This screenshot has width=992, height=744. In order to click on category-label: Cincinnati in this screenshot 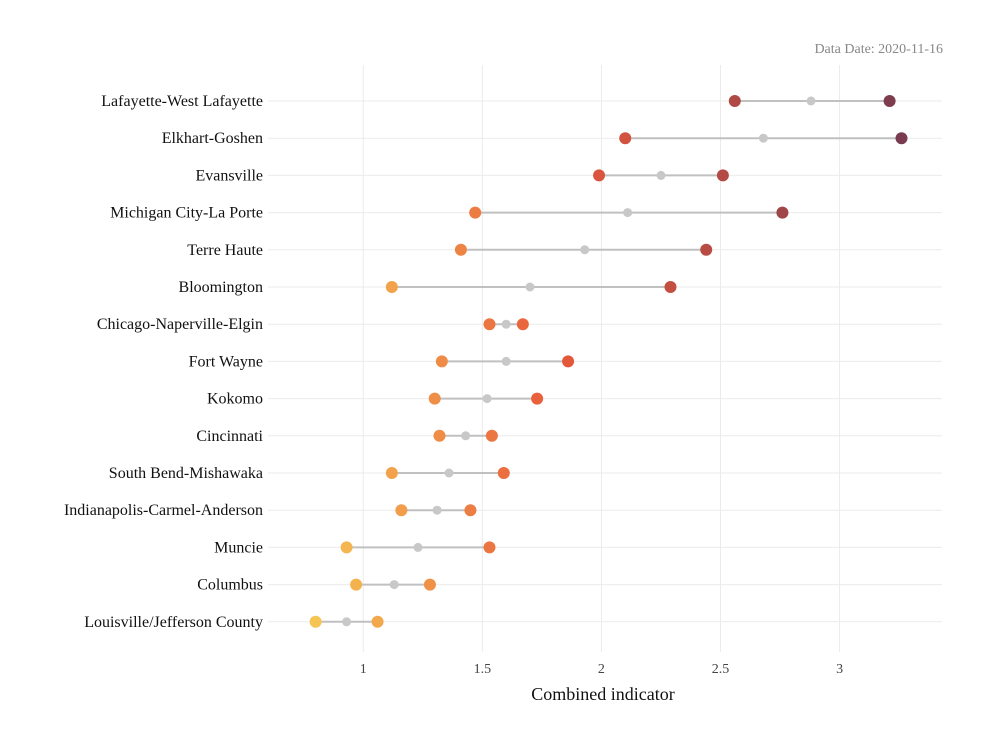, I will do `click(229, 436)`.